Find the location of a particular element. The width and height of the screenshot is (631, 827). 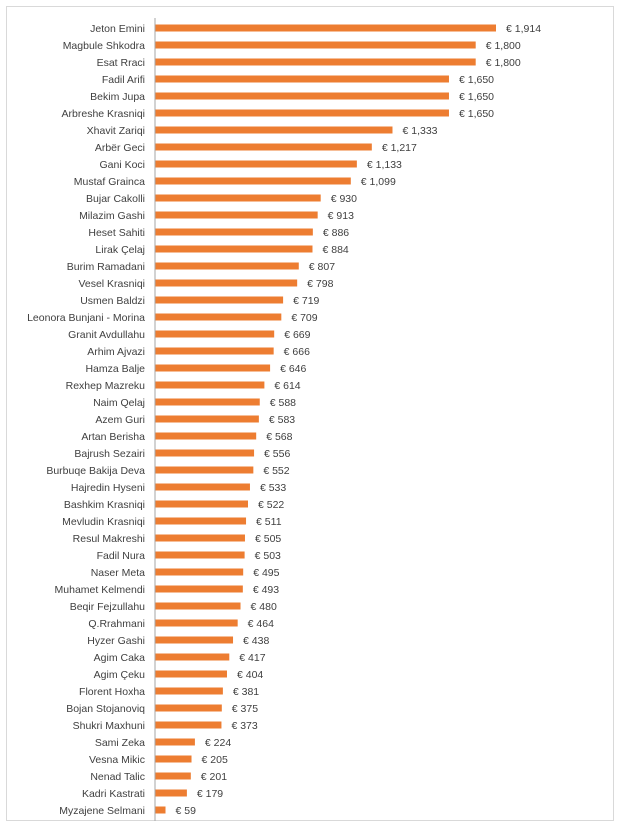

category-label: Q.Rrahmani is located at coordinates (116, 624).